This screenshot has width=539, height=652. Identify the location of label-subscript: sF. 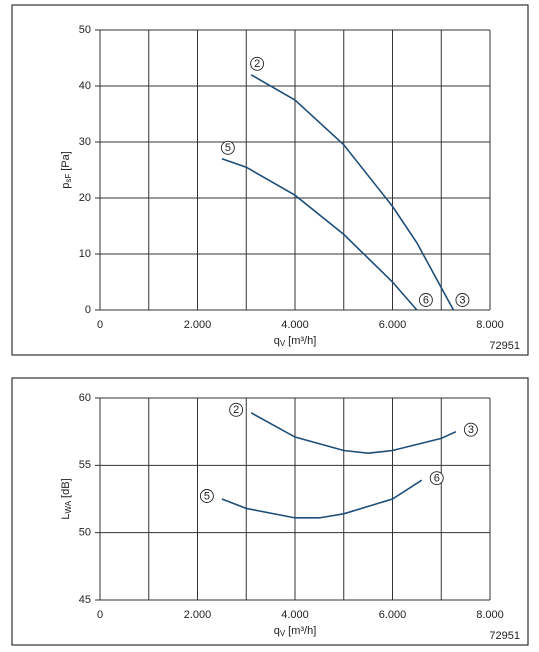
(68, 178).